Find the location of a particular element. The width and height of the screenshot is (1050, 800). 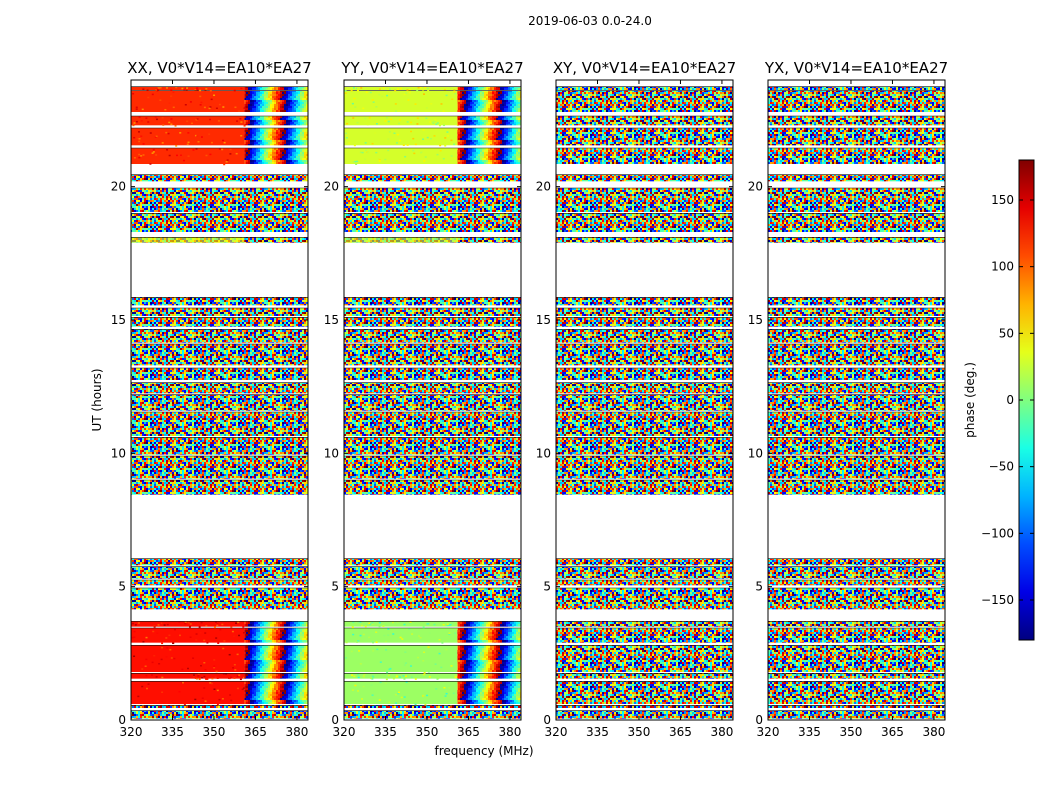

panel-frame is located at coordinates (644, 400).